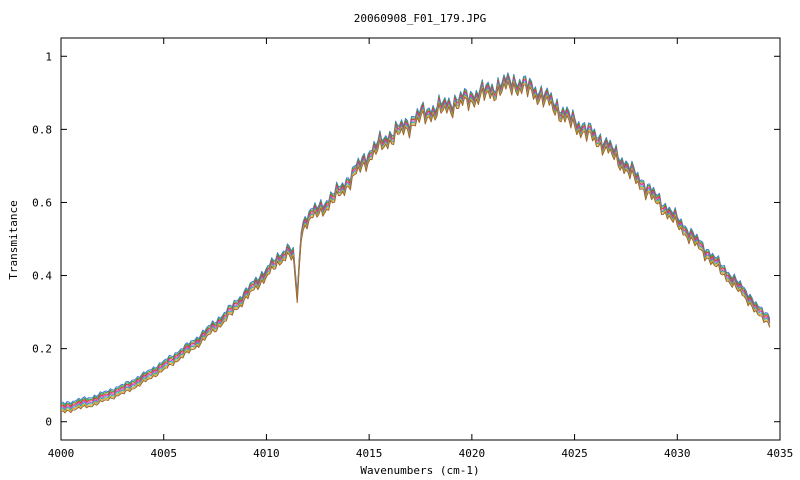 This screenshot has height=480, width=800. What do you see at coordinates (42, 202) in the screenshot?
I see `y-tick-label: 0.6` at bounding box center [42, 202].